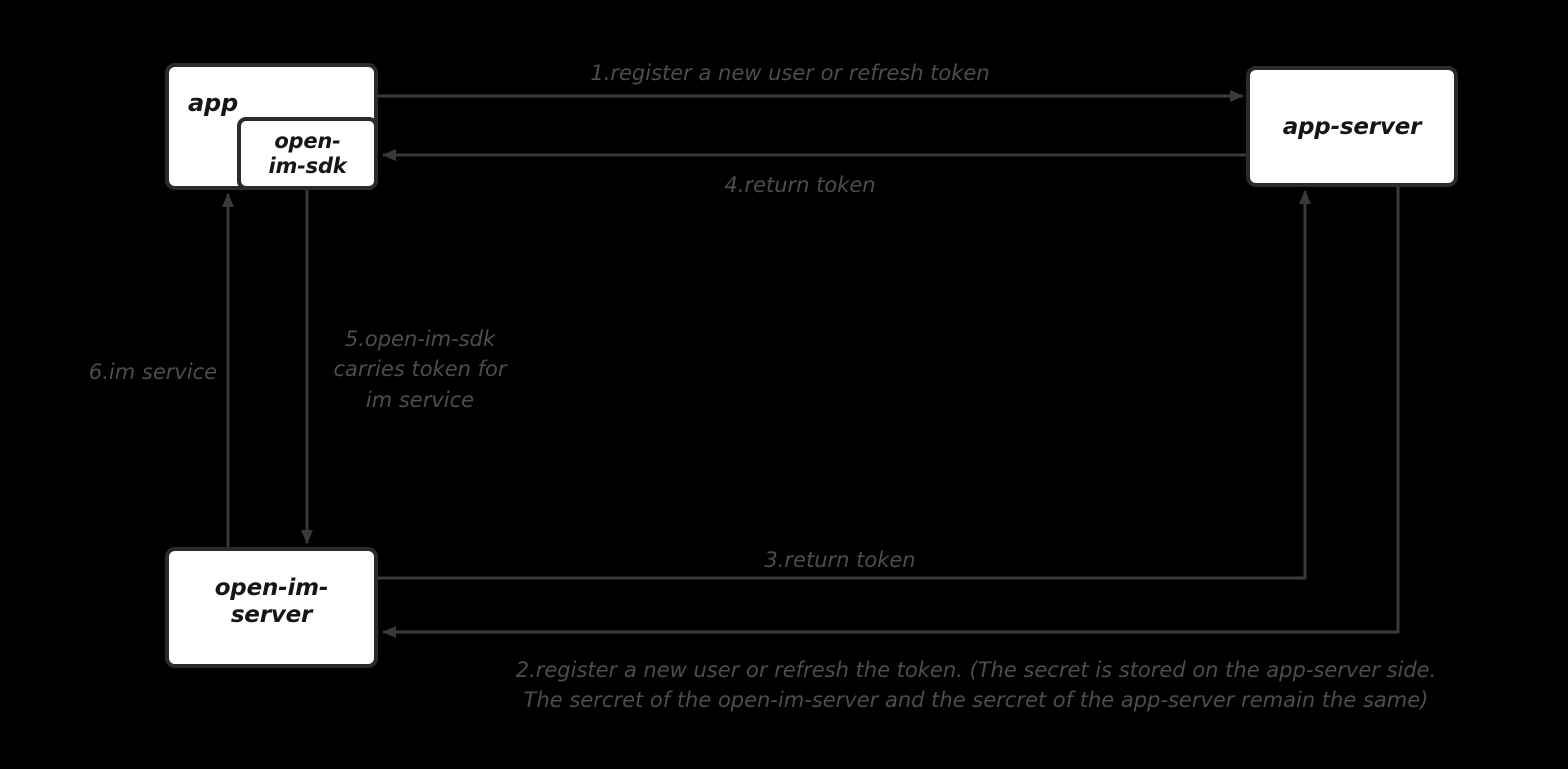 Image resolution: width=1568 pixels, height=769 pixels. I want to click on edge-label-1: 1.register a new user or refresh token, so click(790, 73).